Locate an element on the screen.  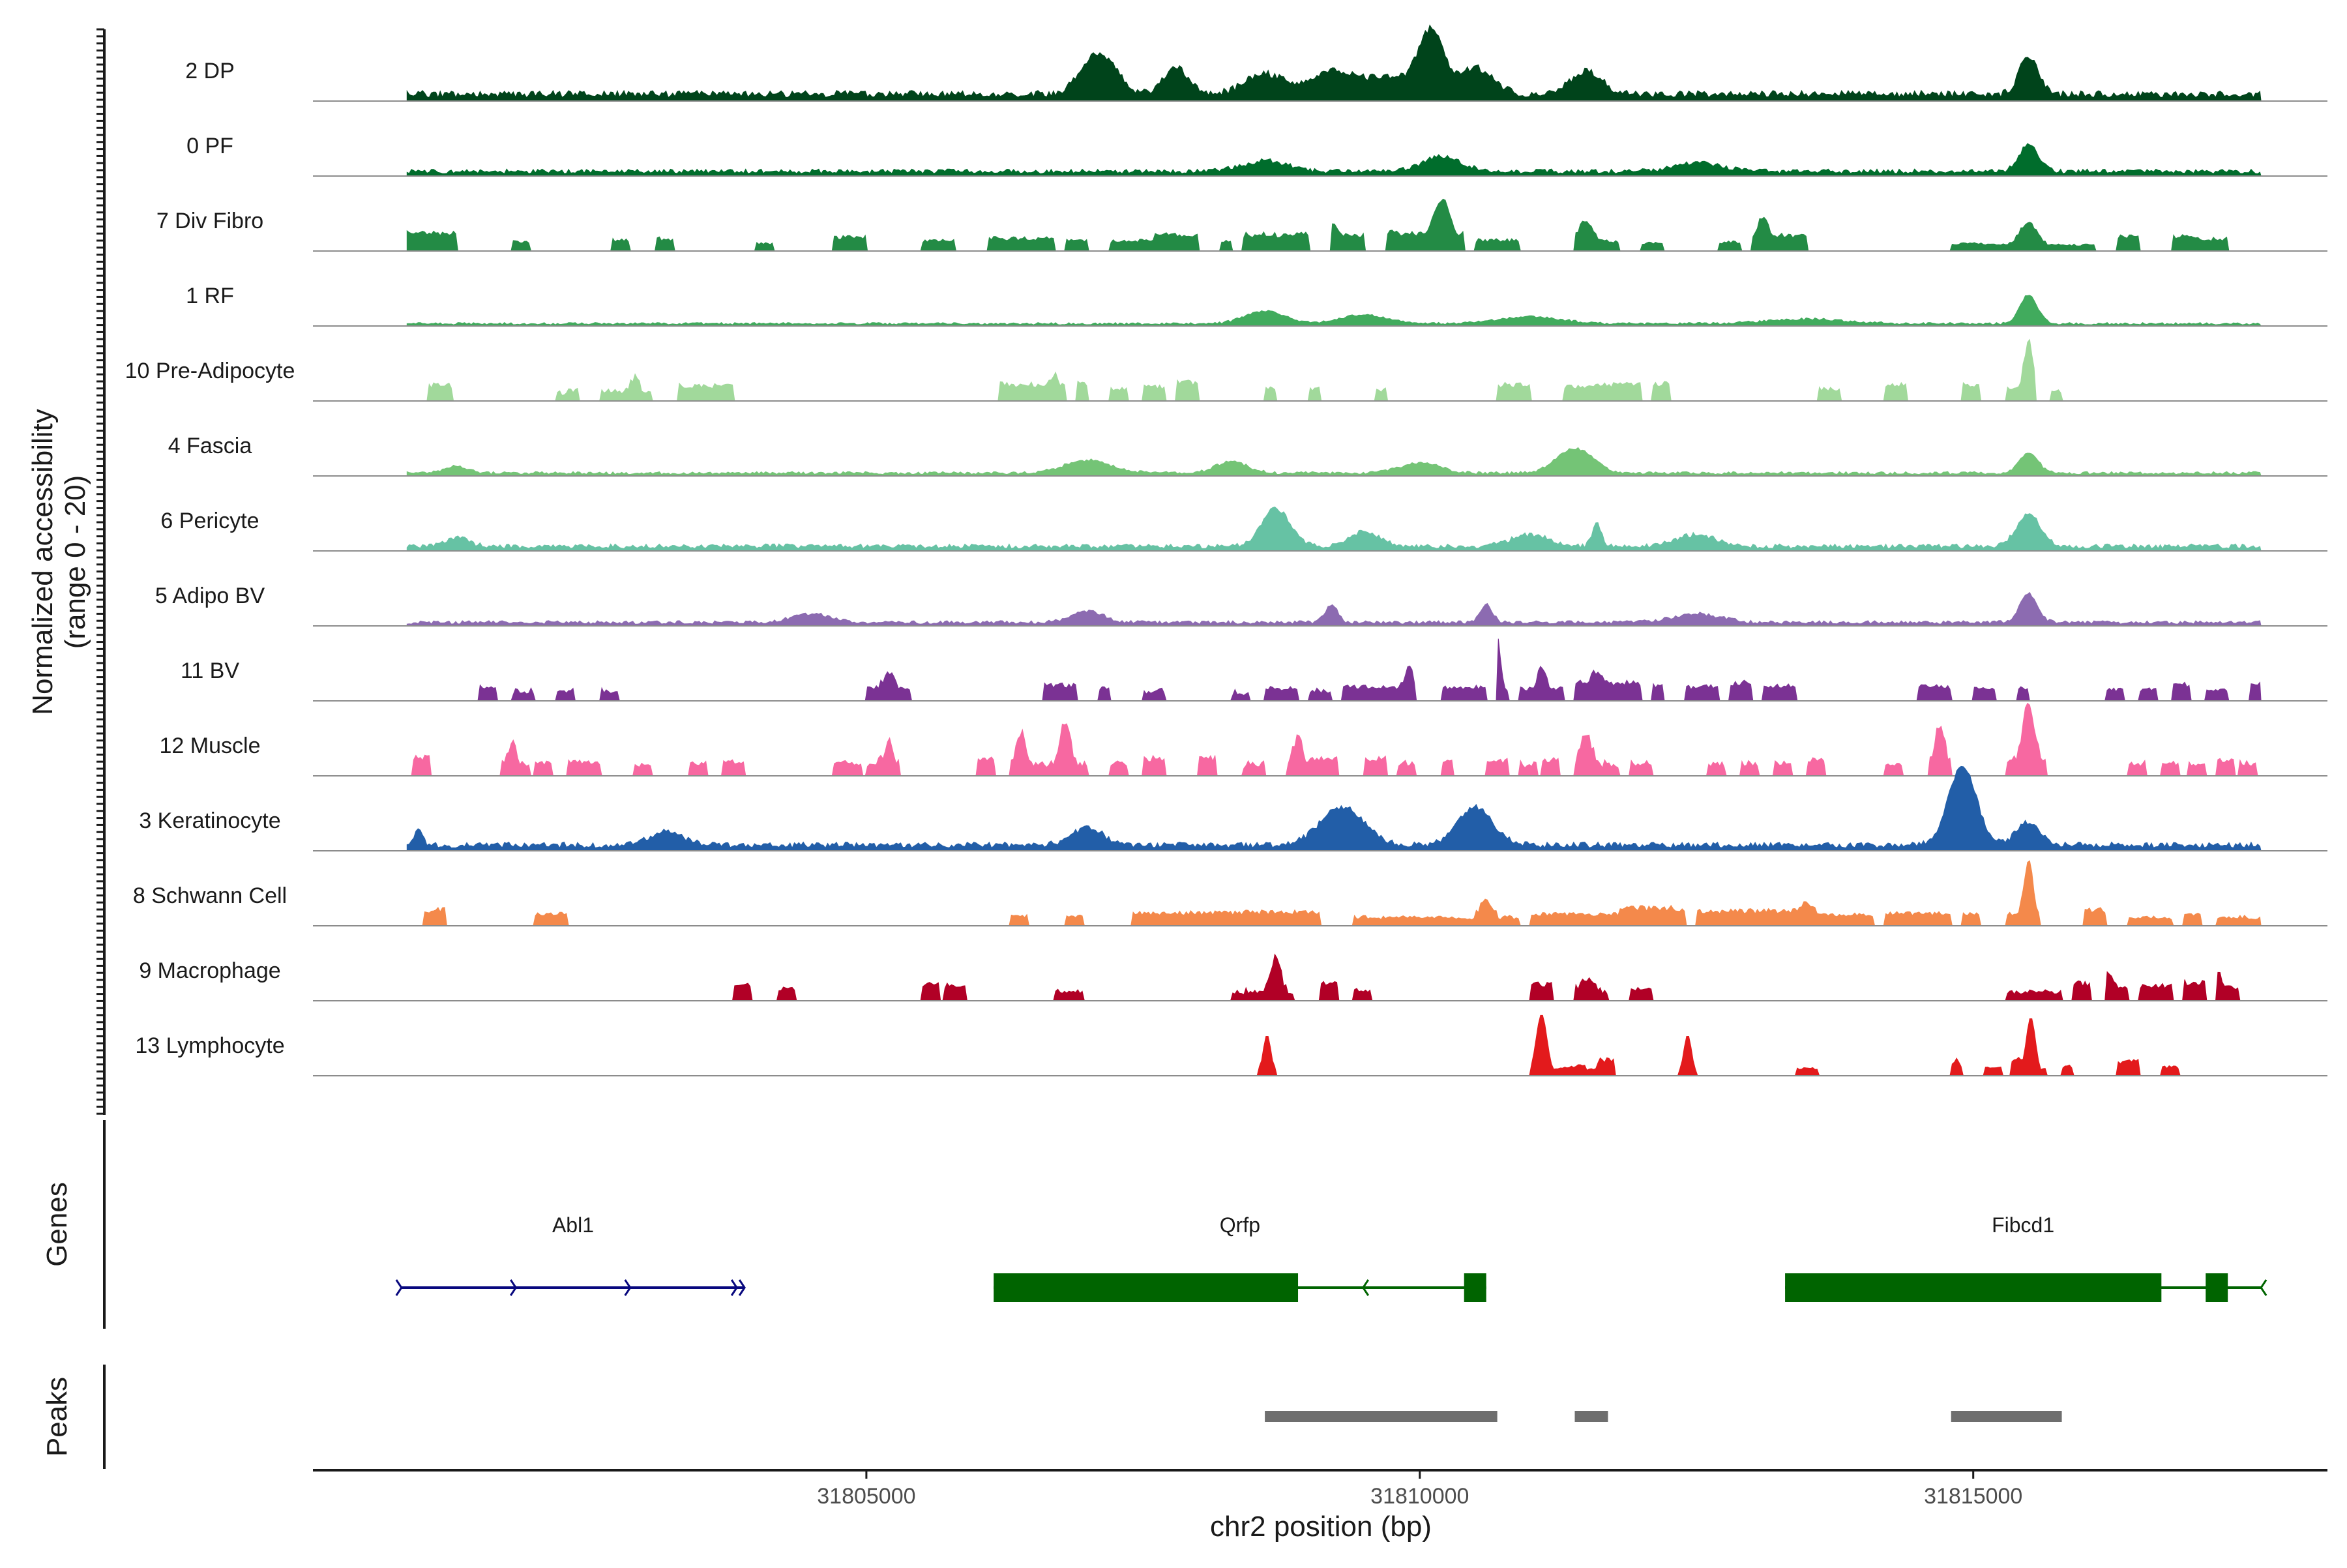
track-13: 13 Lymphocyte is located at coordinates (1231, 1045).